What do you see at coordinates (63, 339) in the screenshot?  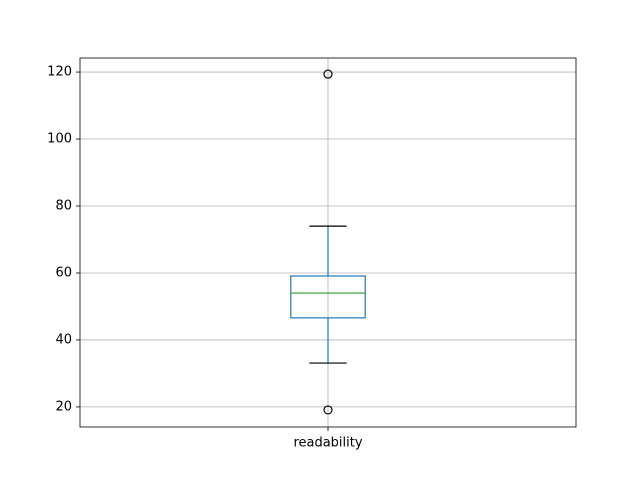 I see `y-tick-label: 40` at bounding box center [63, 339].